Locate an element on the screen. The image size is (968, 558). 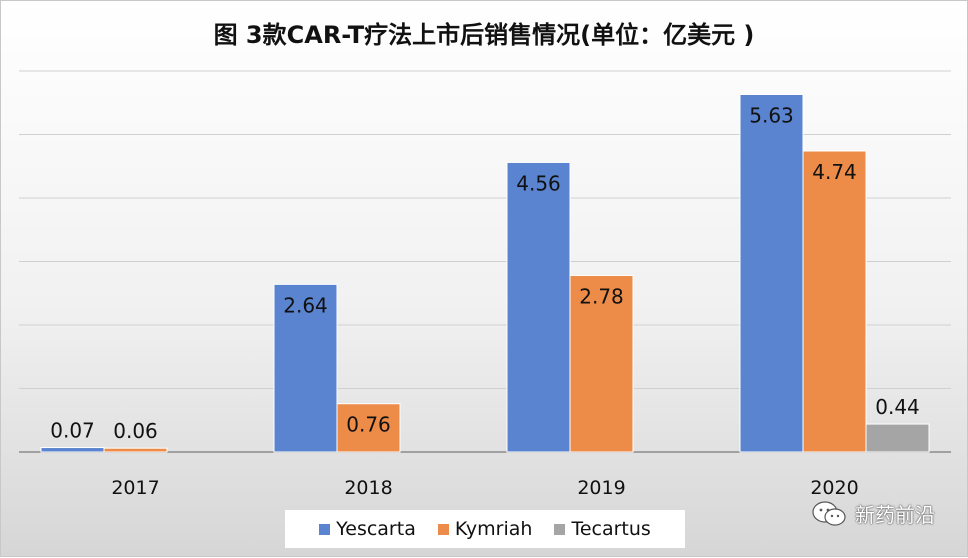
legend-item-tecartus: Tecartus is located at coordinates (602, 529).